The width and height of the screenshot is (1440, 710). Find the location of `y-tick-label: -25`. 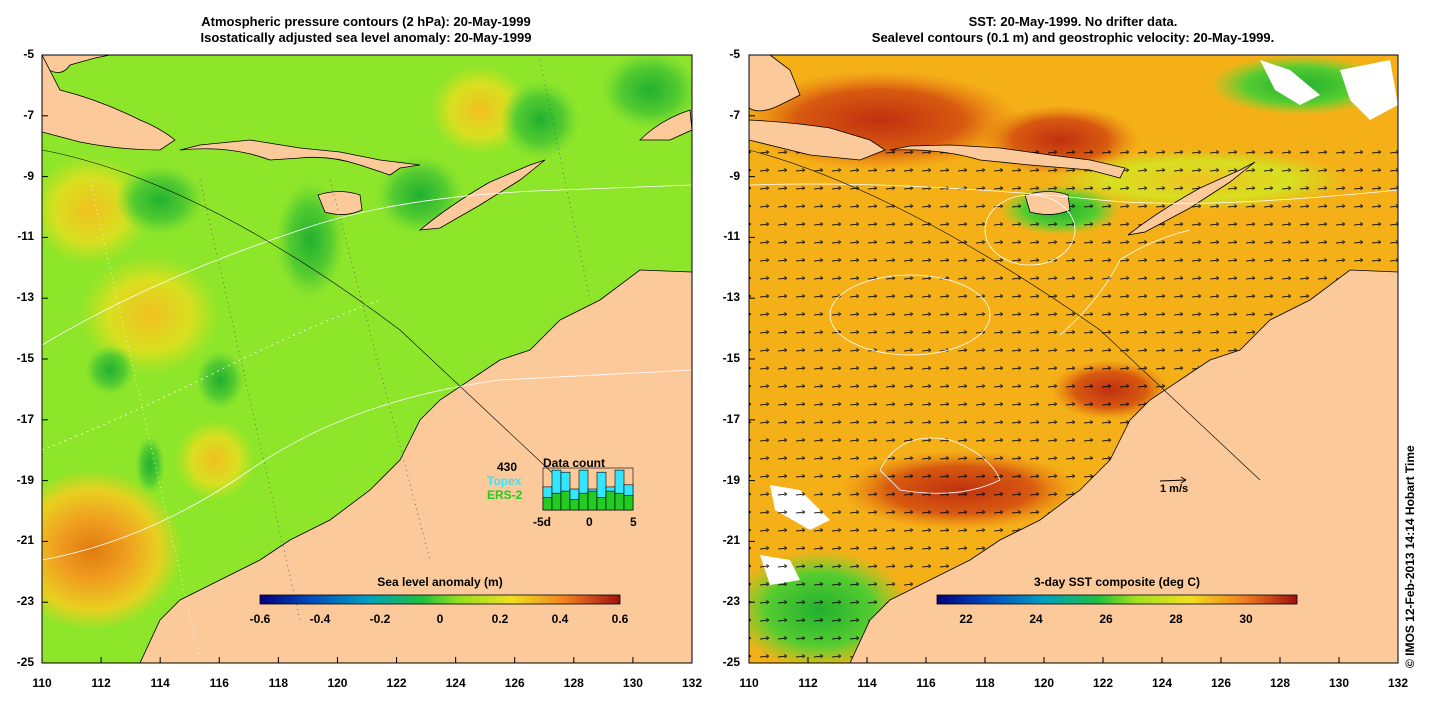

y-tick-label: -25 is located at coordinates (25, 662).